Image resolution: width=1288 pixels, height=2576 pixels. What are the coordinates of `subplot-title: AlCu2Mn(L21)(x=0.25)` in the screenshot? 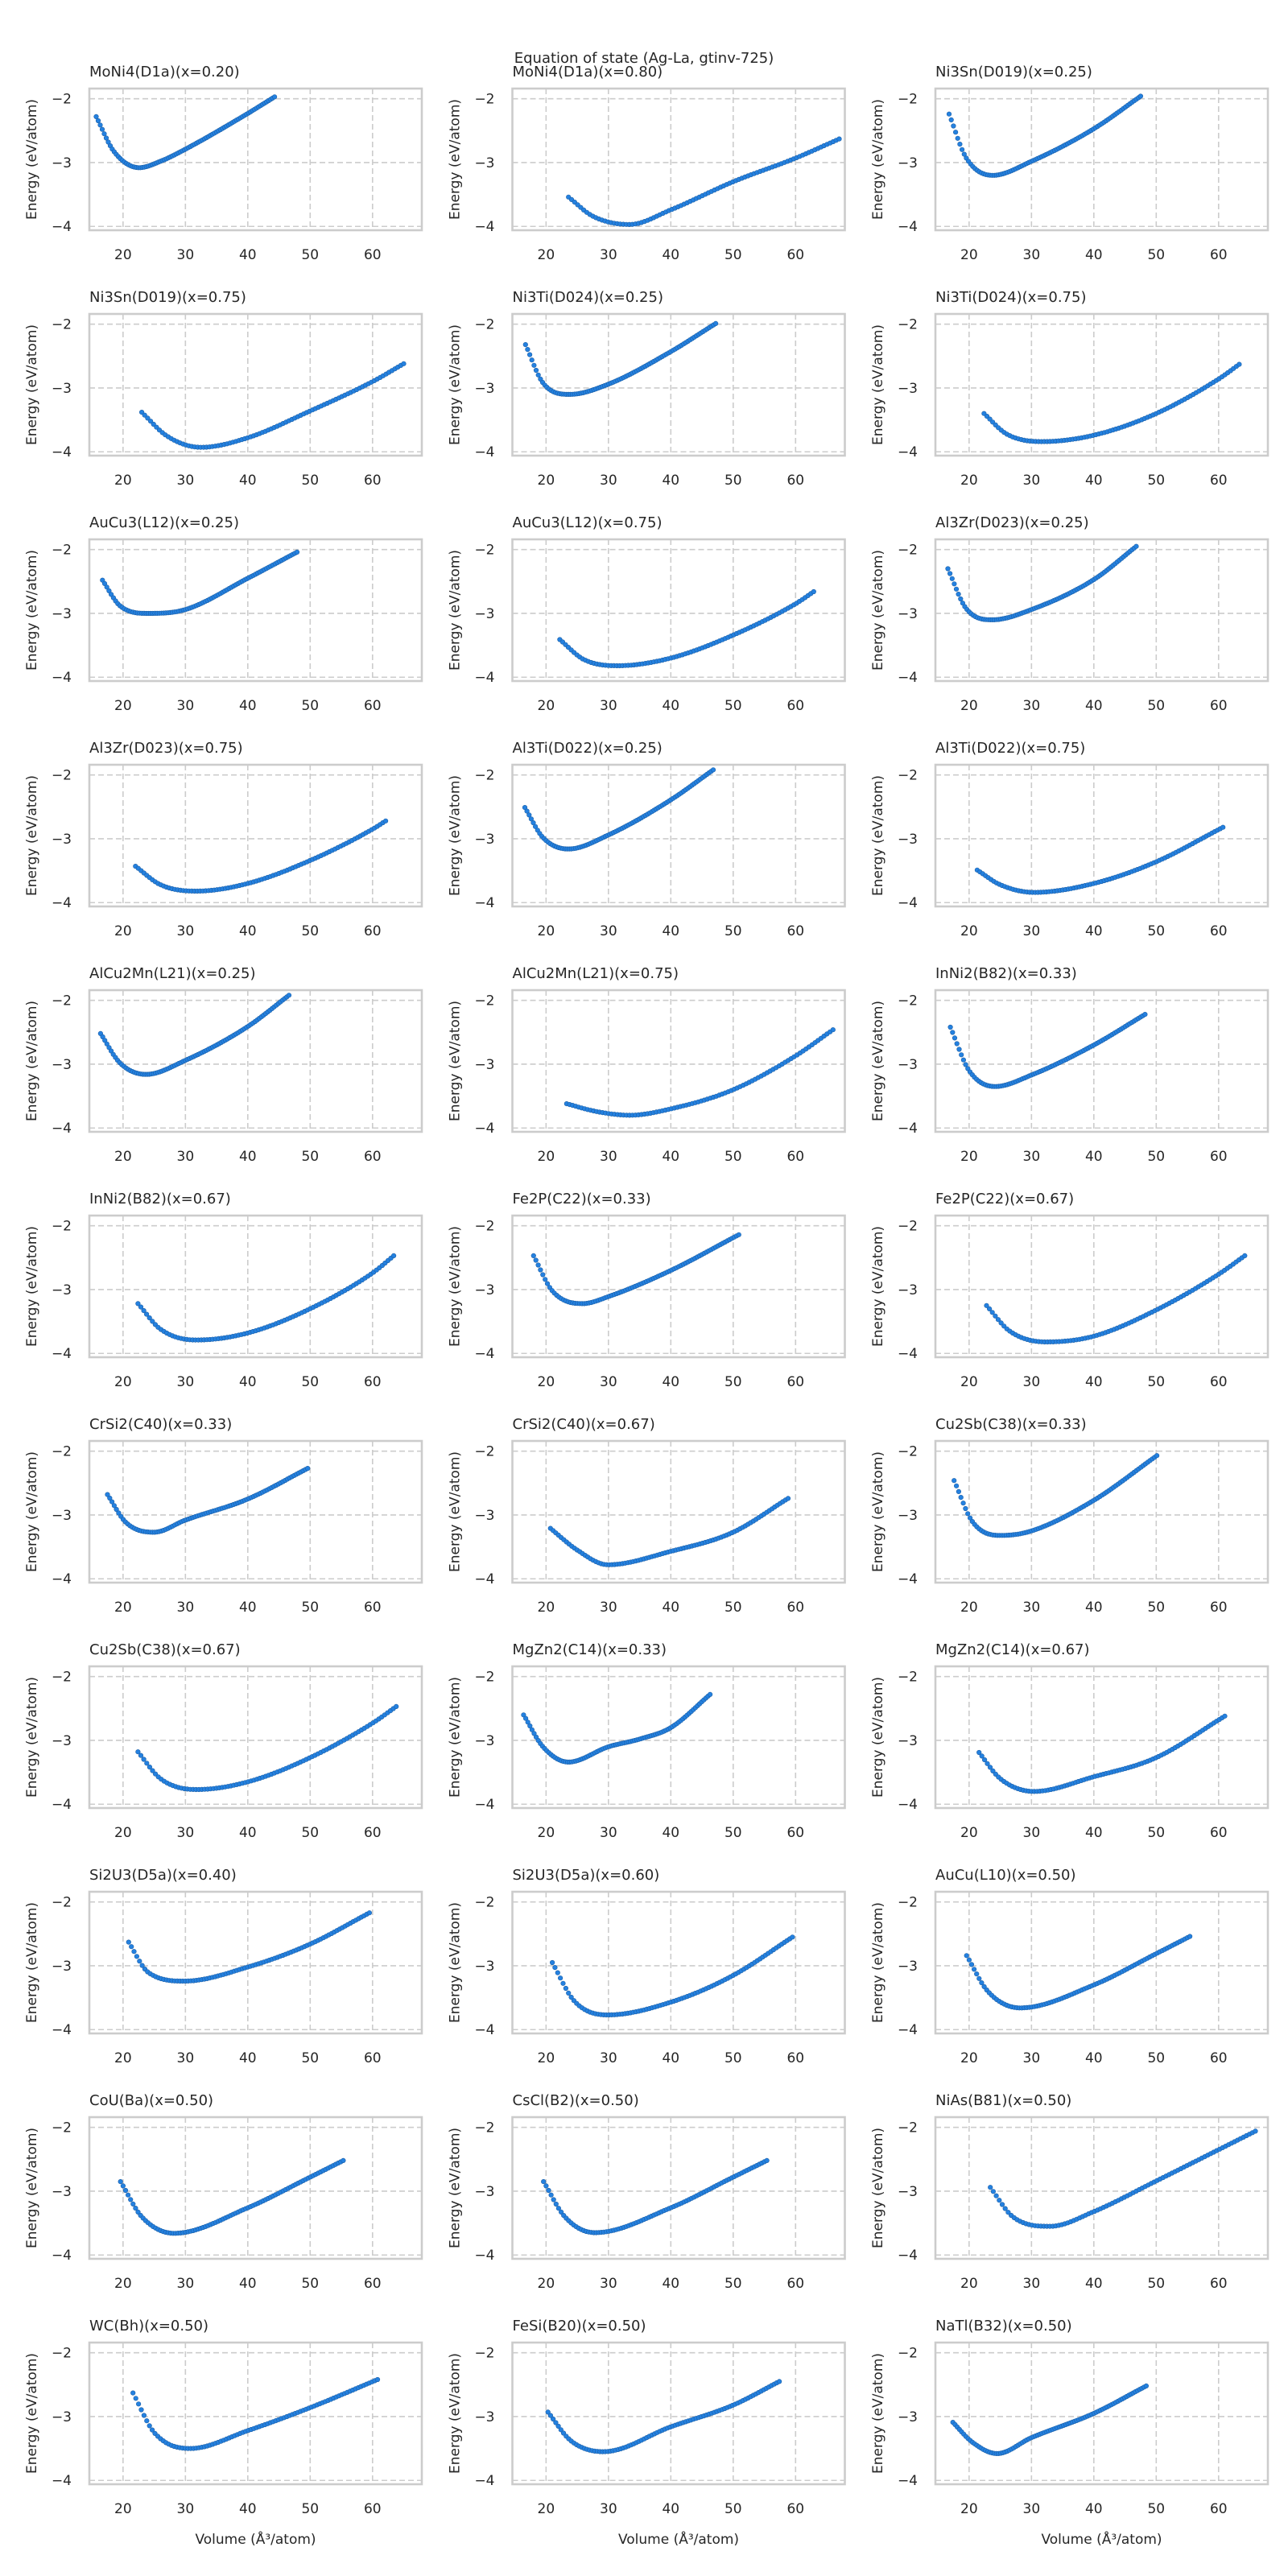 It's located at (172, 973).